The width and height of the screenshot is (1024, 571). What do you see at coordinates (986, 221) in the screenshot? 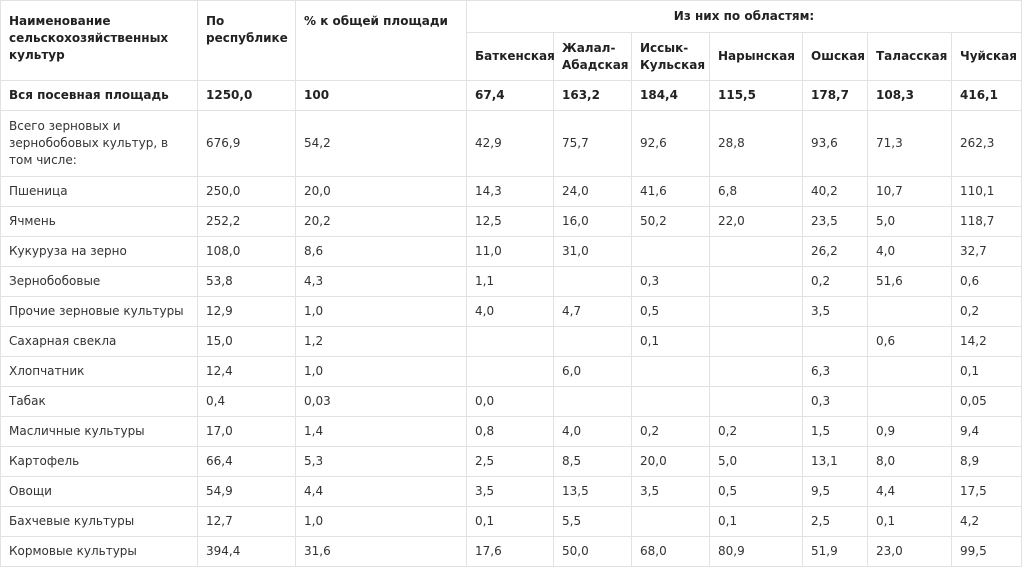
I see `value-cell: 118,7` at bounding box center [986, 221].